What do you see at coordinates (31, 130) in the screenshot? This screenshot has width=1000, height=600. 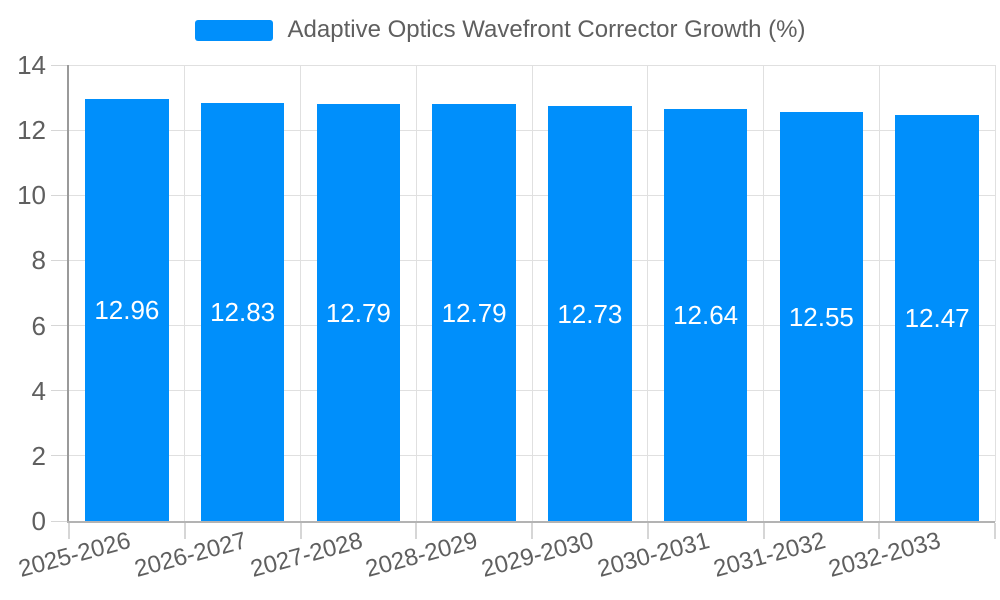 I see `y-axis-label: 12` at bounding box center [31, 130].